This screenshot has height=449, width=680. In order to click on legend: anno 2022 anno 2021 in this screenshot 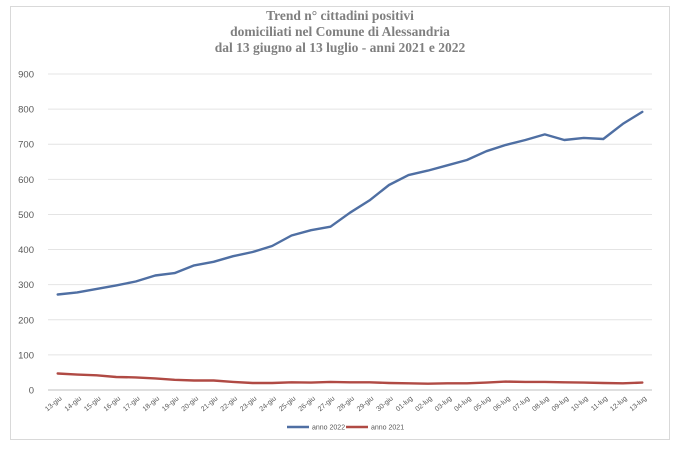, I will do `click(345, 428)`.